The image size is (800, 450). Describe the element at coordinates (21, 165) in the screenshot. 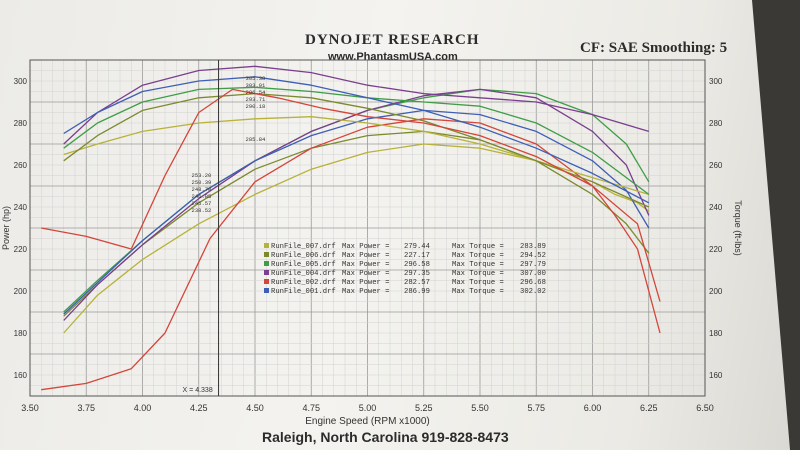

I see `left-tick-label: 260` at that location.